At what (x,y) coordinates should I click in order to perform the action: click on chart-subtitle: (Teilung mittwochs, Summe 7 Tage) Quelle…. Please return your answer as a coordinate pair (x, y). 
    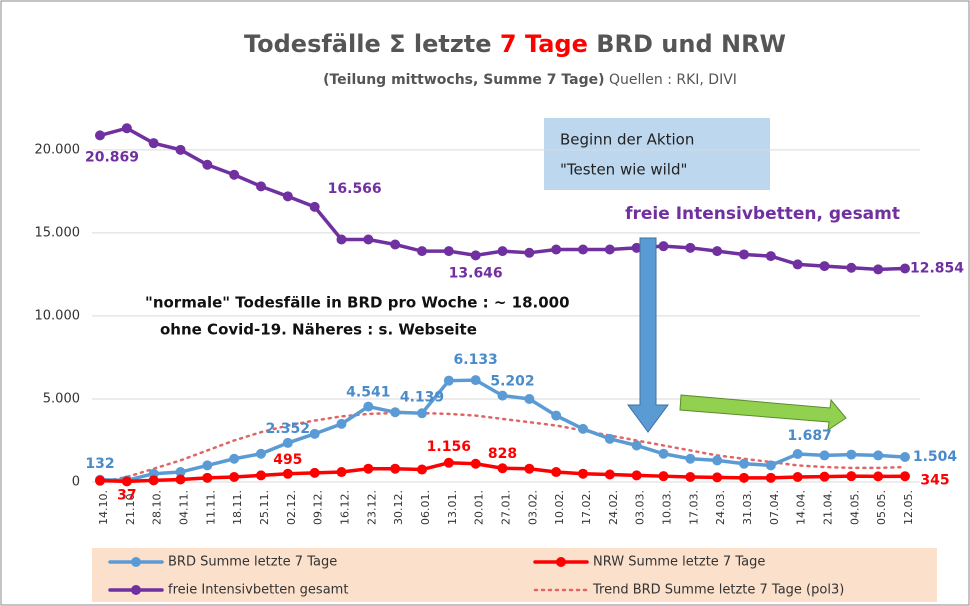
    Looking at the image, I should click on (530, 80).